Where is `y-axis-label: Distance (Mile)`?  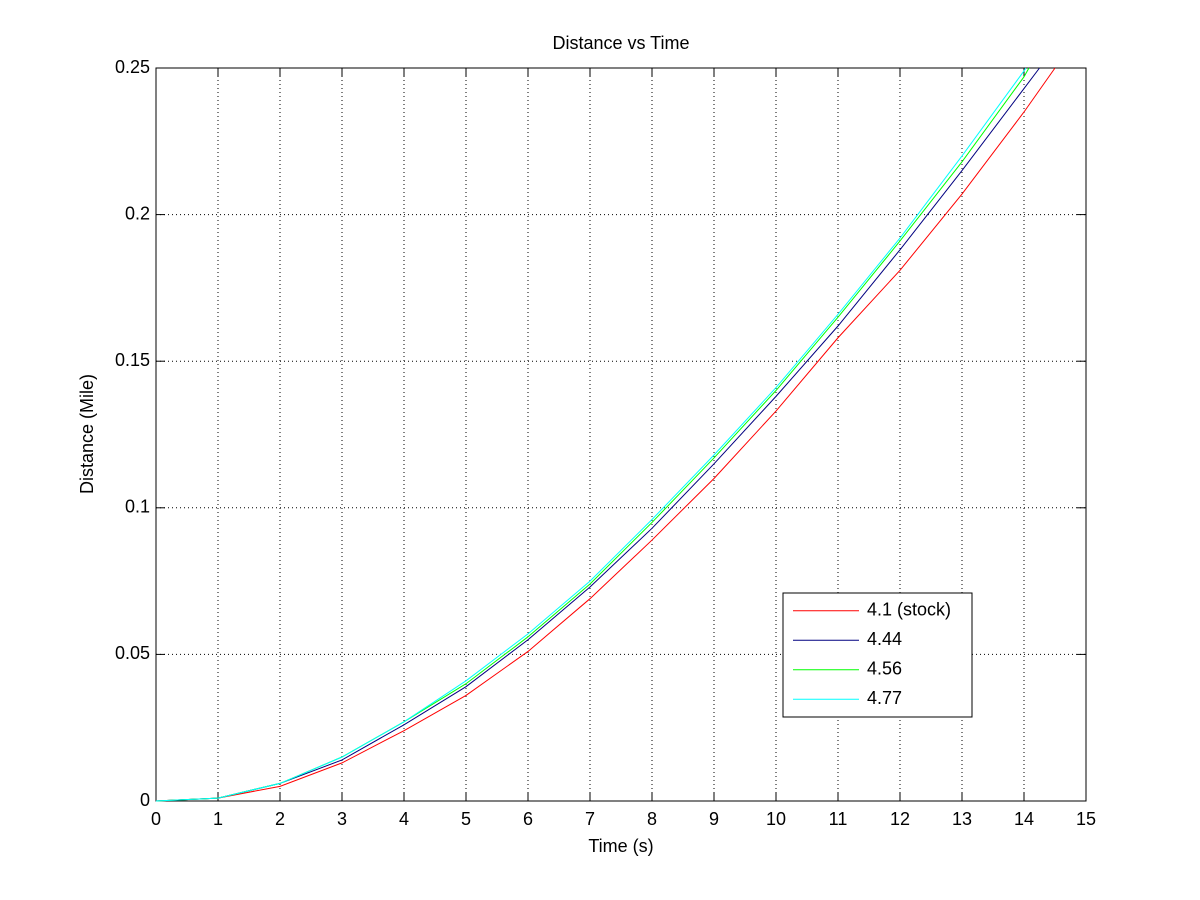
y-axis-label: Distance (Mile) is located at coordinates (87, 434).